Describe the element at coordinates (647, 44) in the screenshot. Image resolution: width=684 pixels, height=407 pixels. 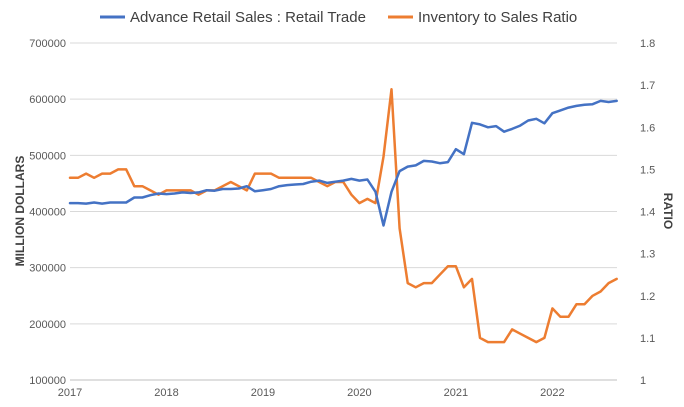
I see `y2-tick-label: 1.8` at that location.